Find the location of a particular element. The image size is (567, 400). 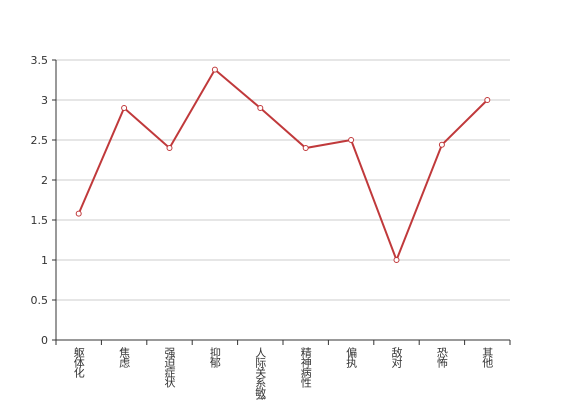

x-tick-label: 精神病性 is located at coordinates (305, 368).